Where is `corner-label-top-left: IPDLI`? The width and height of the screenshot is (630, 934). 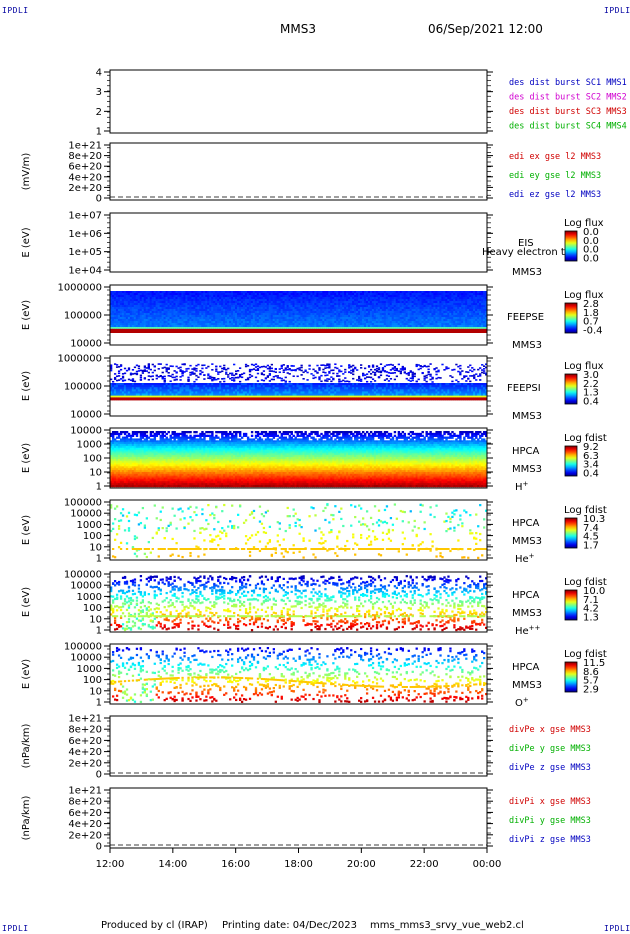 corner-label-top-left: IPDLI is located at coordinates (15, 10).